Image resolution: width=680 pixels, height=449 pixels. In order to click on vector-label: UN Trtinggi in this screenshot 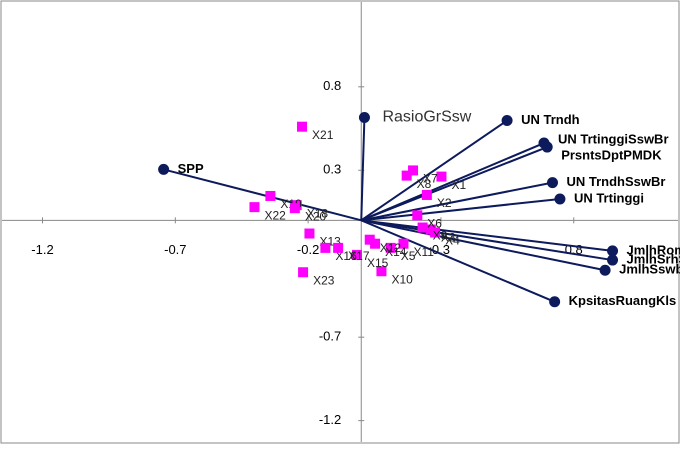, I will do `click(609, 197)`.